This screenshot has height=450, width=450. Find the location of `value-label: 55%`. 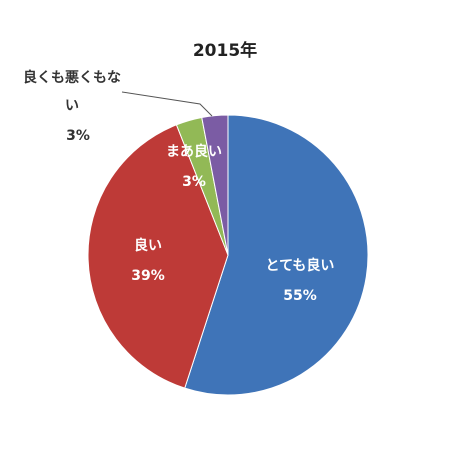

value-label: 55% is located at coordinates (300, 296).